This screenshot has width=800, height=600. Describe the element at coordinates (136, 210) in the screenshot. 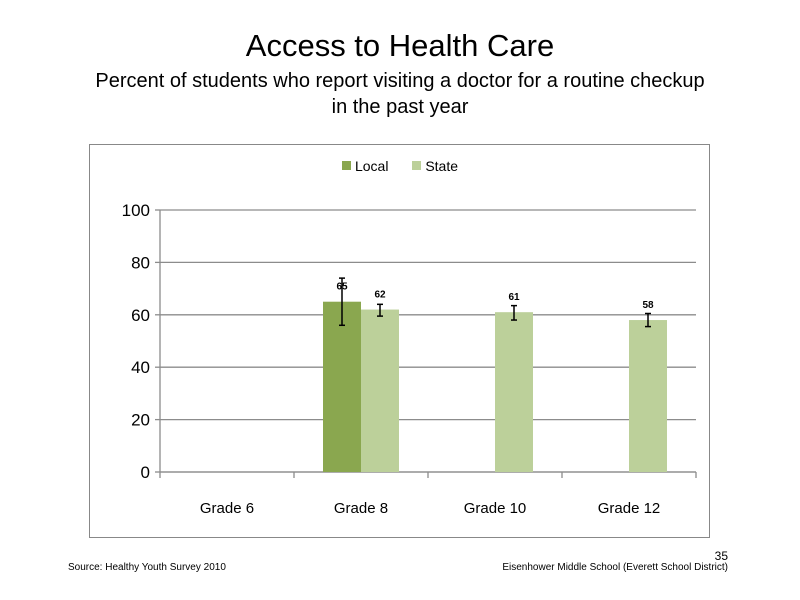

I see `y-tick-label: 100` at that location.